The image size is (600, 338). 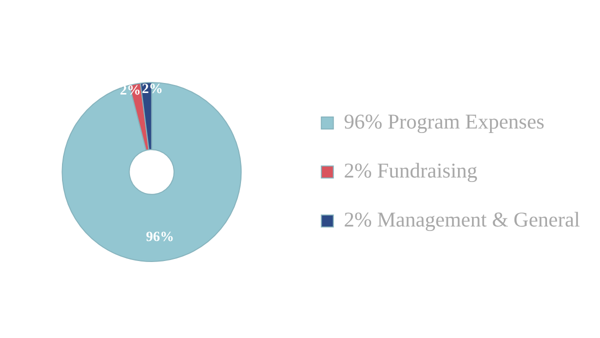 I want to click on legend-label: 96% Program Expenses, so click(x=444, y=122).